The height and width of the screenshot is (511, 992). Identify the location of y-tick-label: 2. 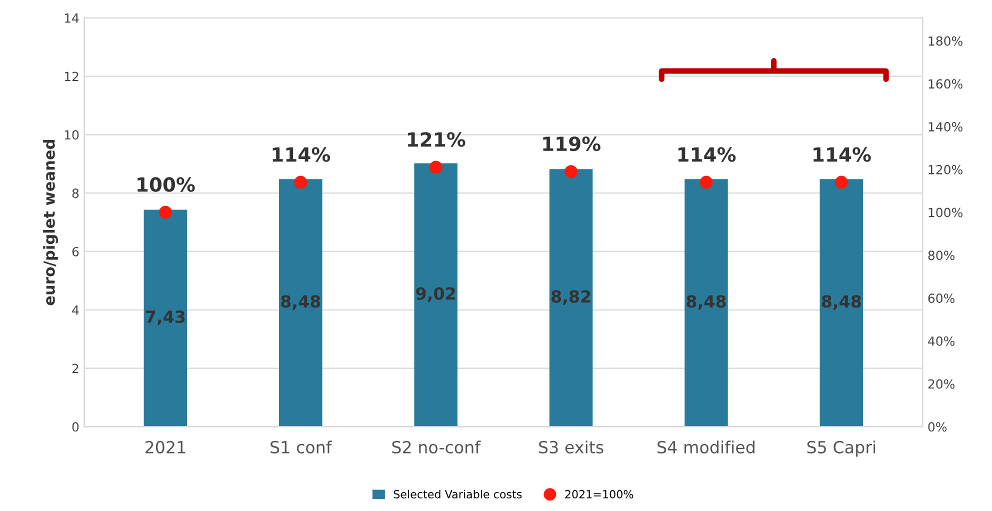
(75, 369).